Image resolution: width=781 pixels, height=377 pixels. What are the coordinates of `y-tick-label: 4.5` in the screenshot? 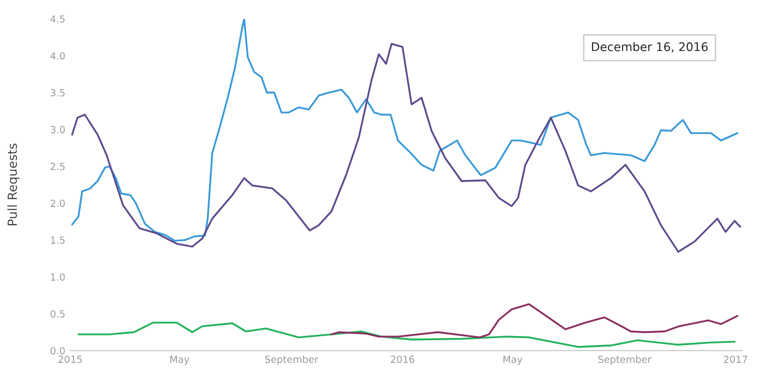 It's located at (57, 19).